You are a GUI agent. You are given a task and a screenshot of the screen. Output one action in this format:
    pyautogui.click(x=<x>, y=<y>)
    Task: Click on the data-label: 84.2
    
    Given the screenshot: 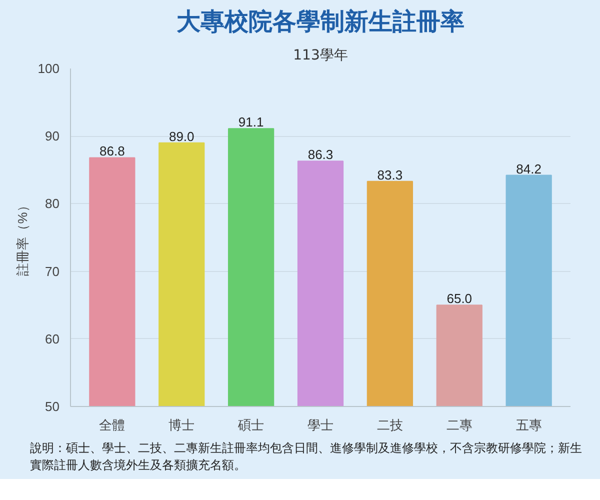 What is the action you would take?
    pyautogui.click(x=529, y=168)
    